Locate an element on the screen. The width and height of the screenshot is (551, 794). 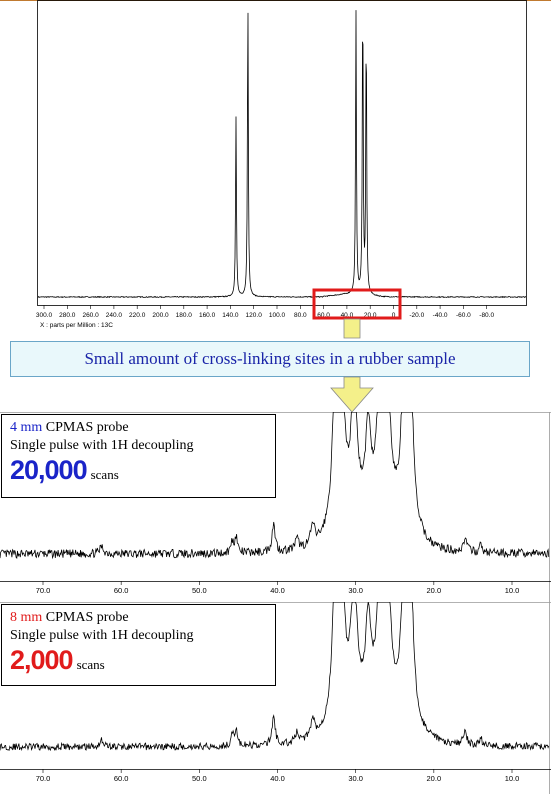
top-tick-label: 260.0 is located at coordinates (90, 315).